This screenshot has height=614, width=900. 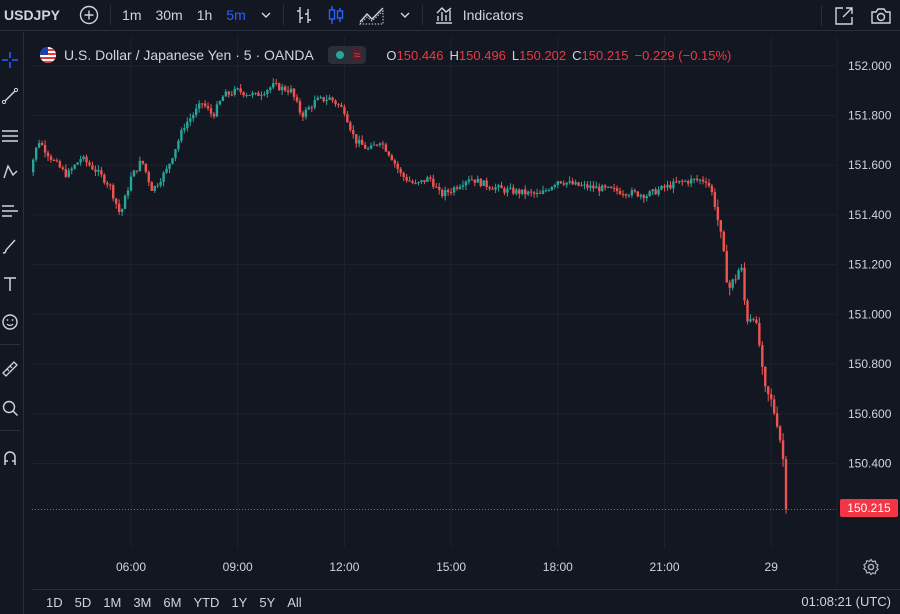 What do you see at coordinates (294, 602) in the screenshot?
I see `range-all-button: All` at bounding box center [294, 602].